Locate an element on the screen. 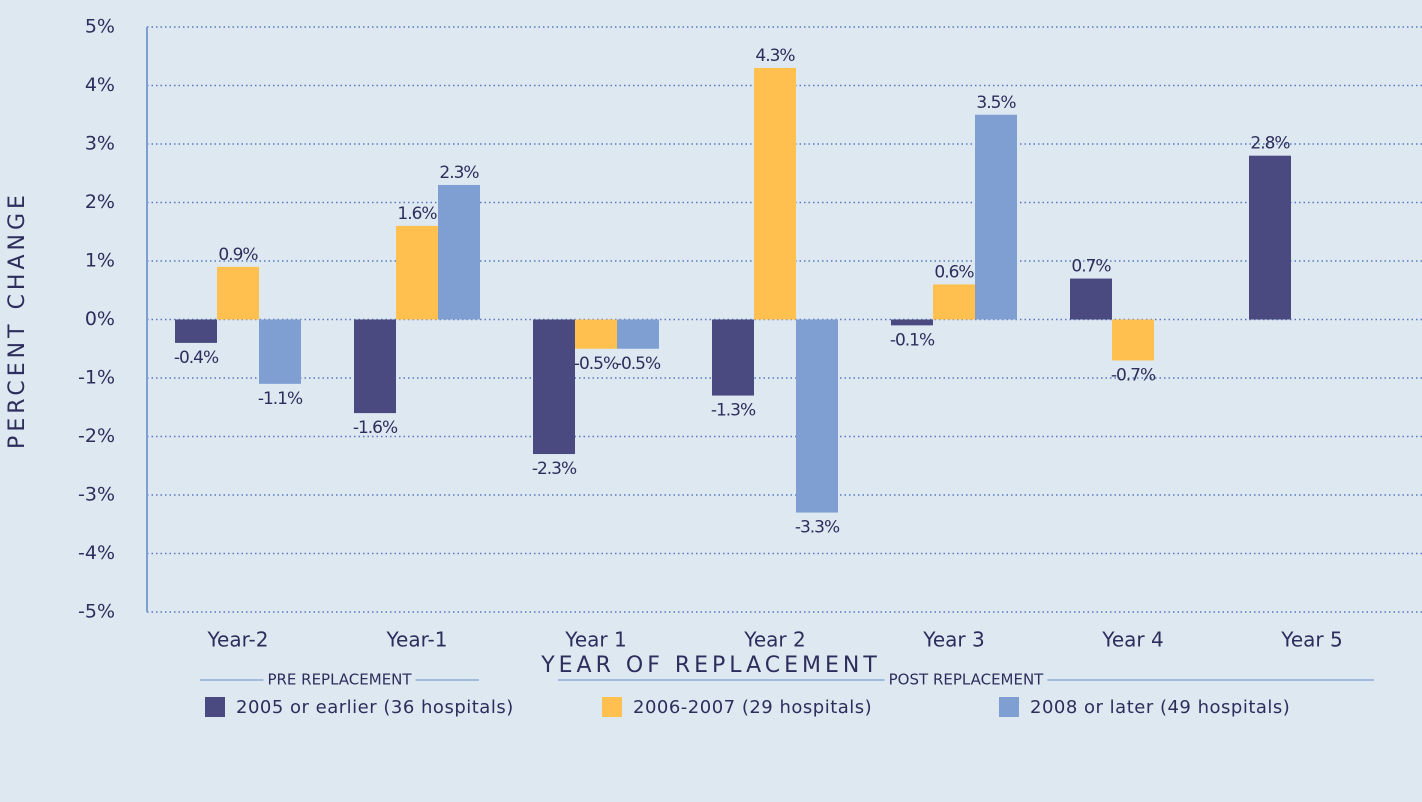 Image resolution: width=1422 pixels, height=802 pixels. y-tick-label: 5% is located at coordinates (100, 27).